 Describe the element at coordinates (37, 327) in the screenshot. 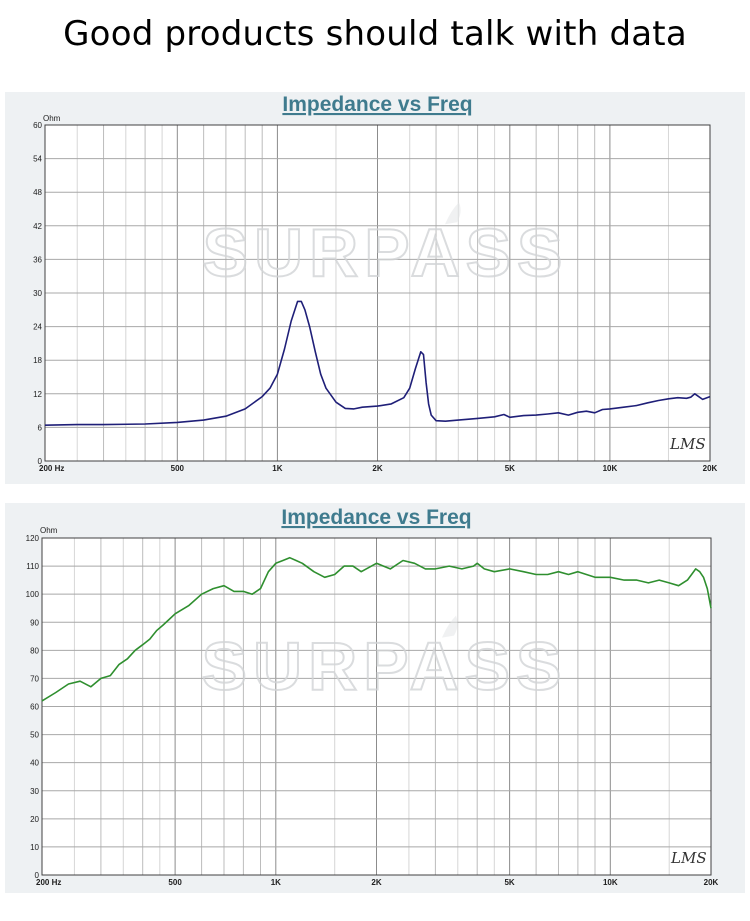

I see `y-tick-label: 24` at that location.